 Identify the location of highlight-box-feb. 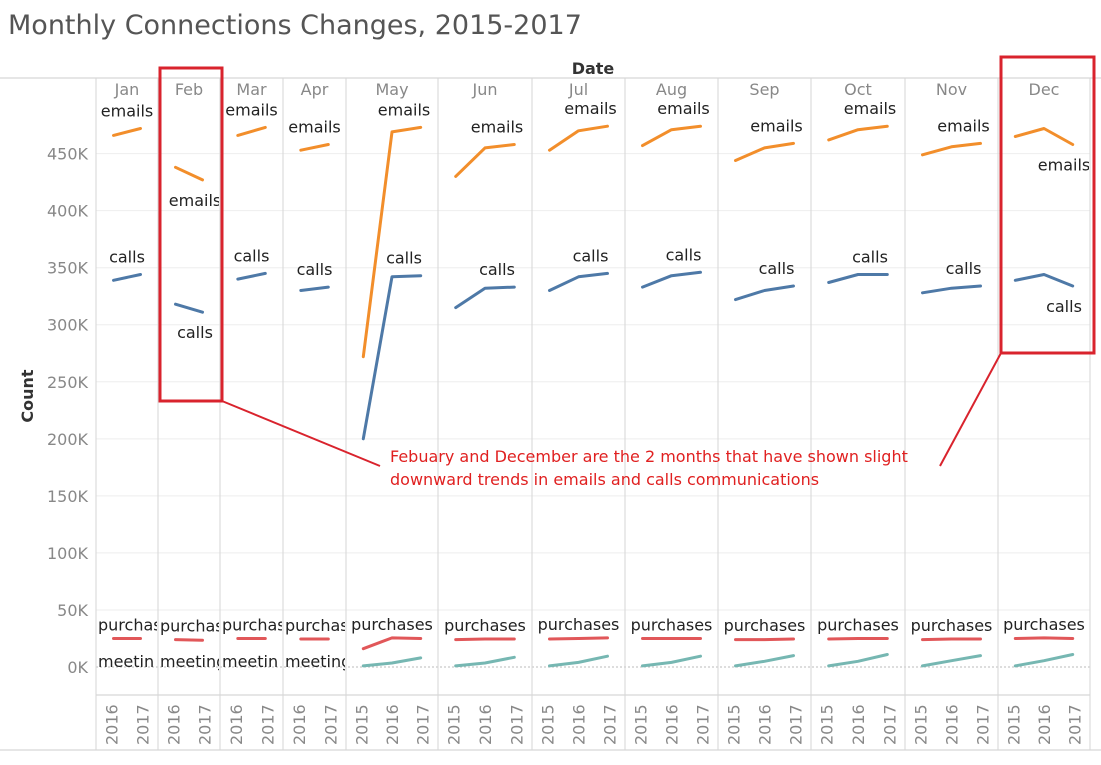
(191, 234).